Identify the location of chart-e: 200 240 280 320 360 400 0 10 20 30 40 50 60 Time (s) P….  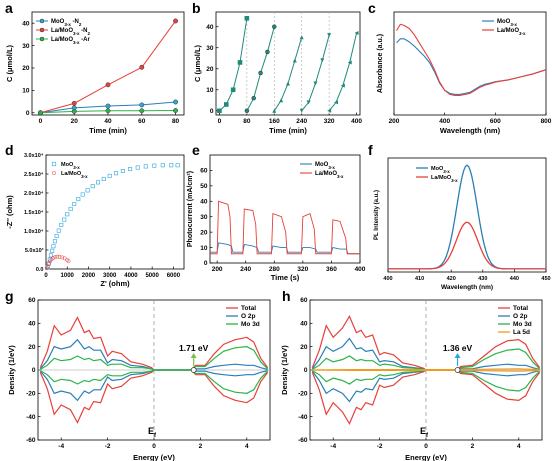
(276, 218).